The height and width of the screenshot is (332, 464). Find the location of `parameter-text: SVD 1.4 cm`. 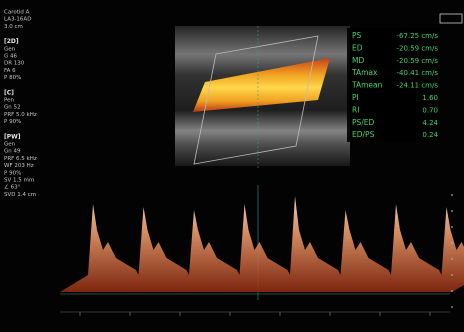

parameter-text: SVD 1.4 cm is located at coordinates (20, 195).